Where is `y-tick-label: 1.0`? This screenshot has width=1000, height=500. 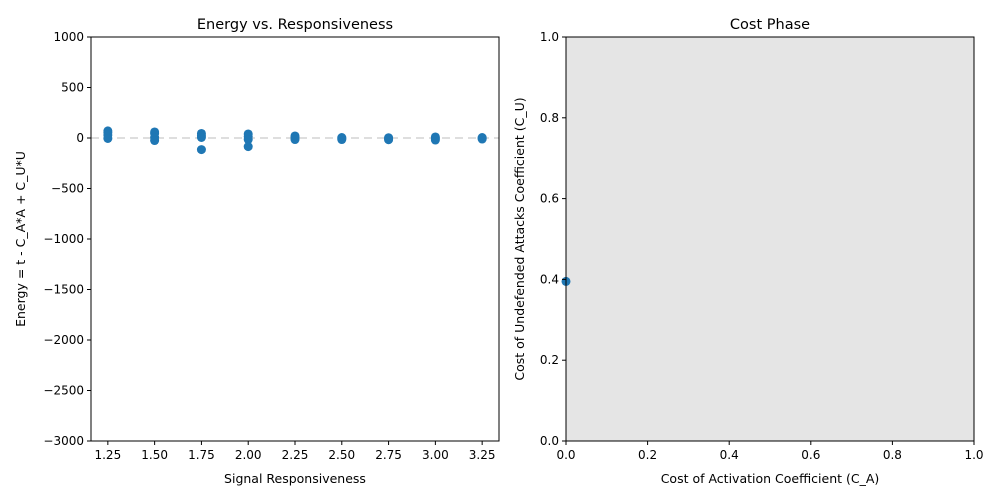 y-tick-label: 1.0 is located at coordinates (549, 37).